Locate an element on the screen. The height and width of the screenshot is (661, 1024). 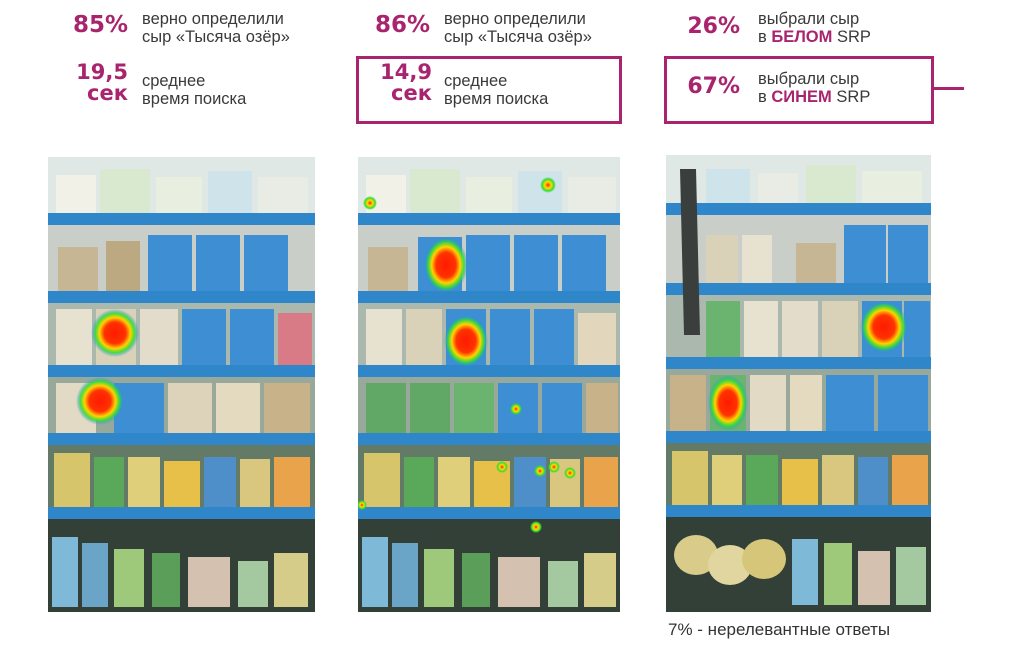
col3-stat2-value: 67% is located at coordinates (713, 86).